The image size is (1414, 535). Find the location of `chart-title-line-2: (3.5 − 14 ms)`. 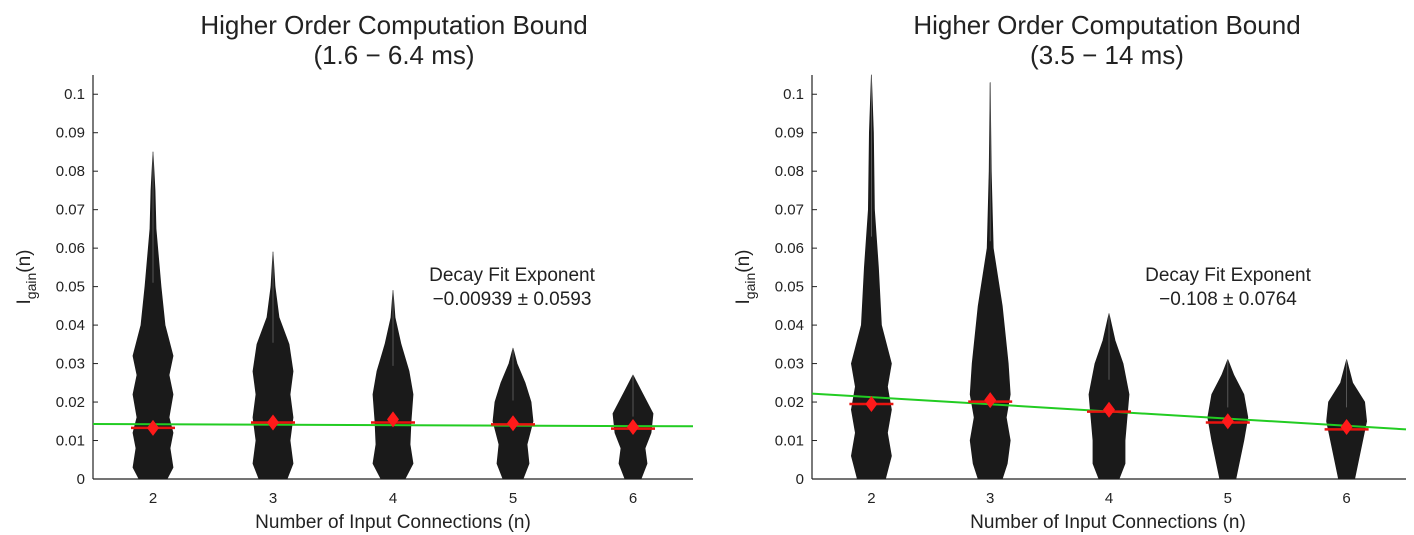

chart-title-line-2: (3.5 − 14 ms) is located at coordinates (1107, 55).